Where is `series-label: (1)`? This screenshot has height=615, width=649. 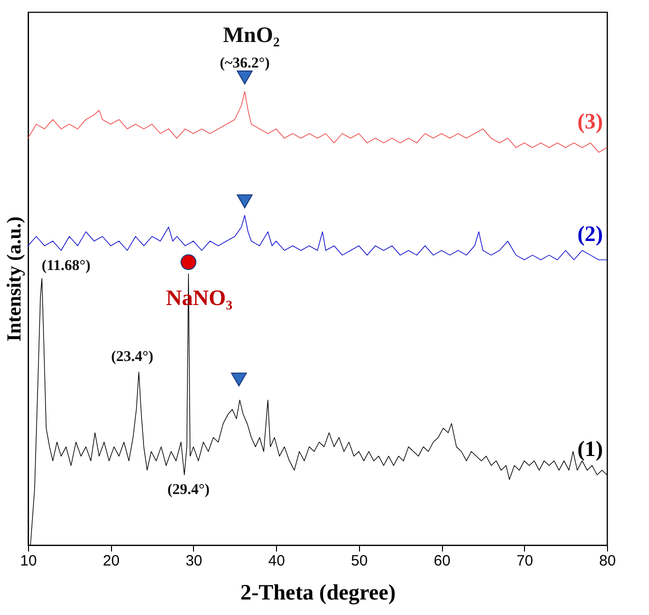 series-label: (1) is located at coordinates (590, 448).